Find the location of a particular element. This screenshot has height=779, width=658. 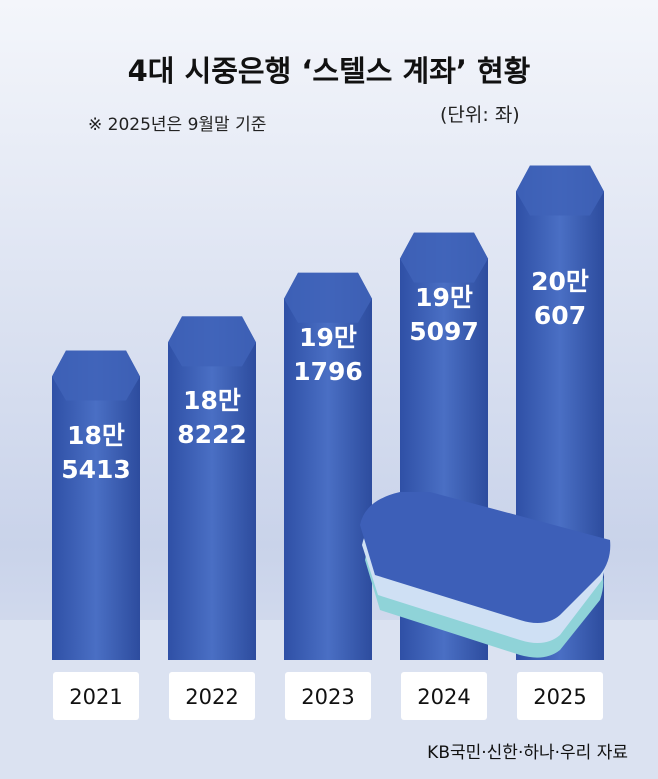

x-tick-label: 2023 is located at coordinates (327, 697).